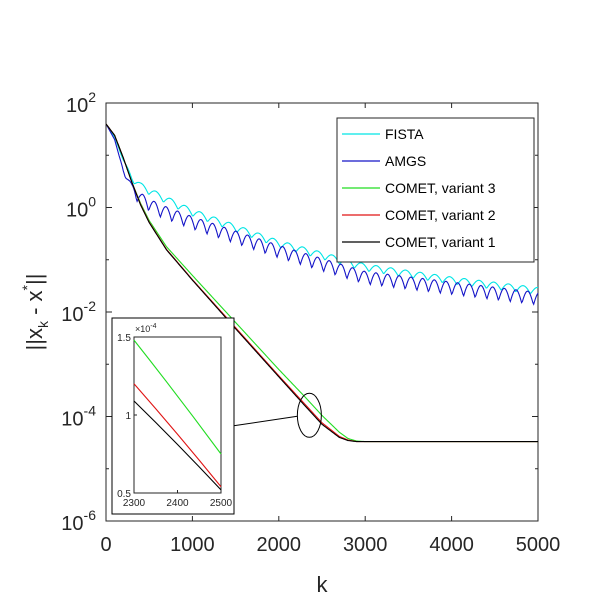  What do you see at coordinates (78, 521) in the screenshot?
I see `y-tick-label: 10⁻⁶` at bounding box center [78, 521].